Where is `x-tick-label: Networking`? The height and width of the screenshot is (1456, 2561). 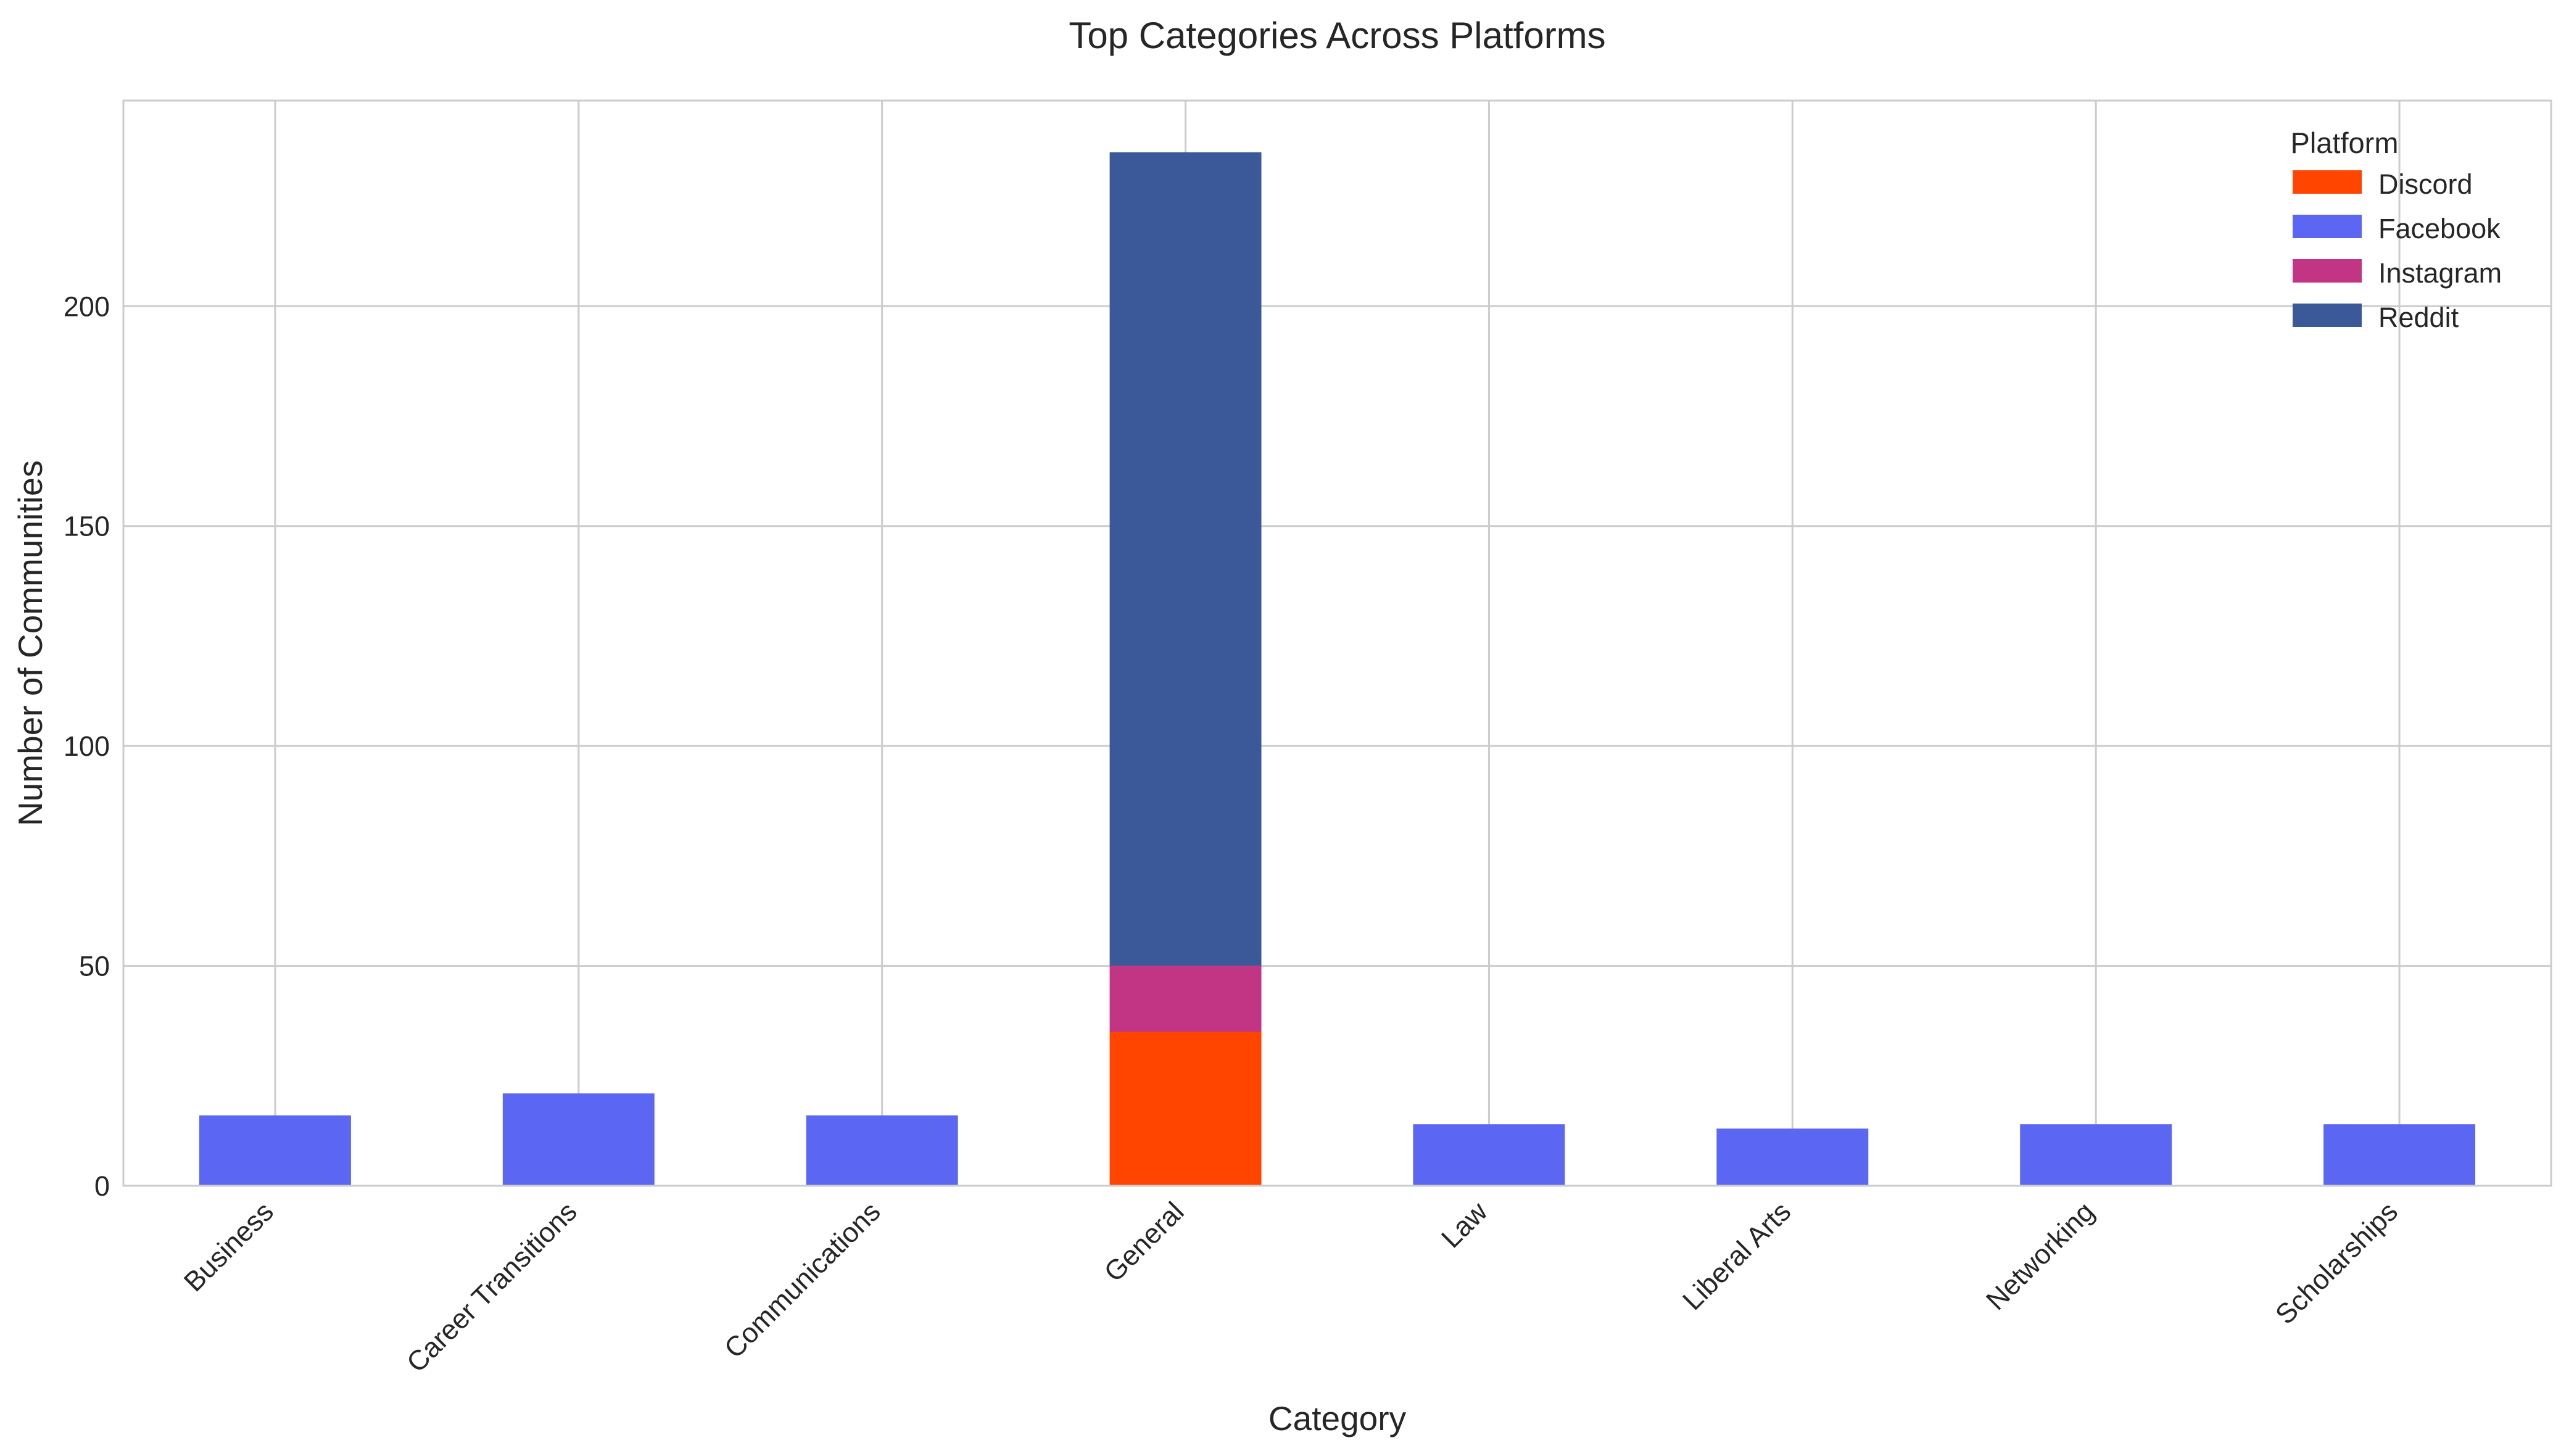
x-tick-label: Networking is located at coordinates (2040, 1256).